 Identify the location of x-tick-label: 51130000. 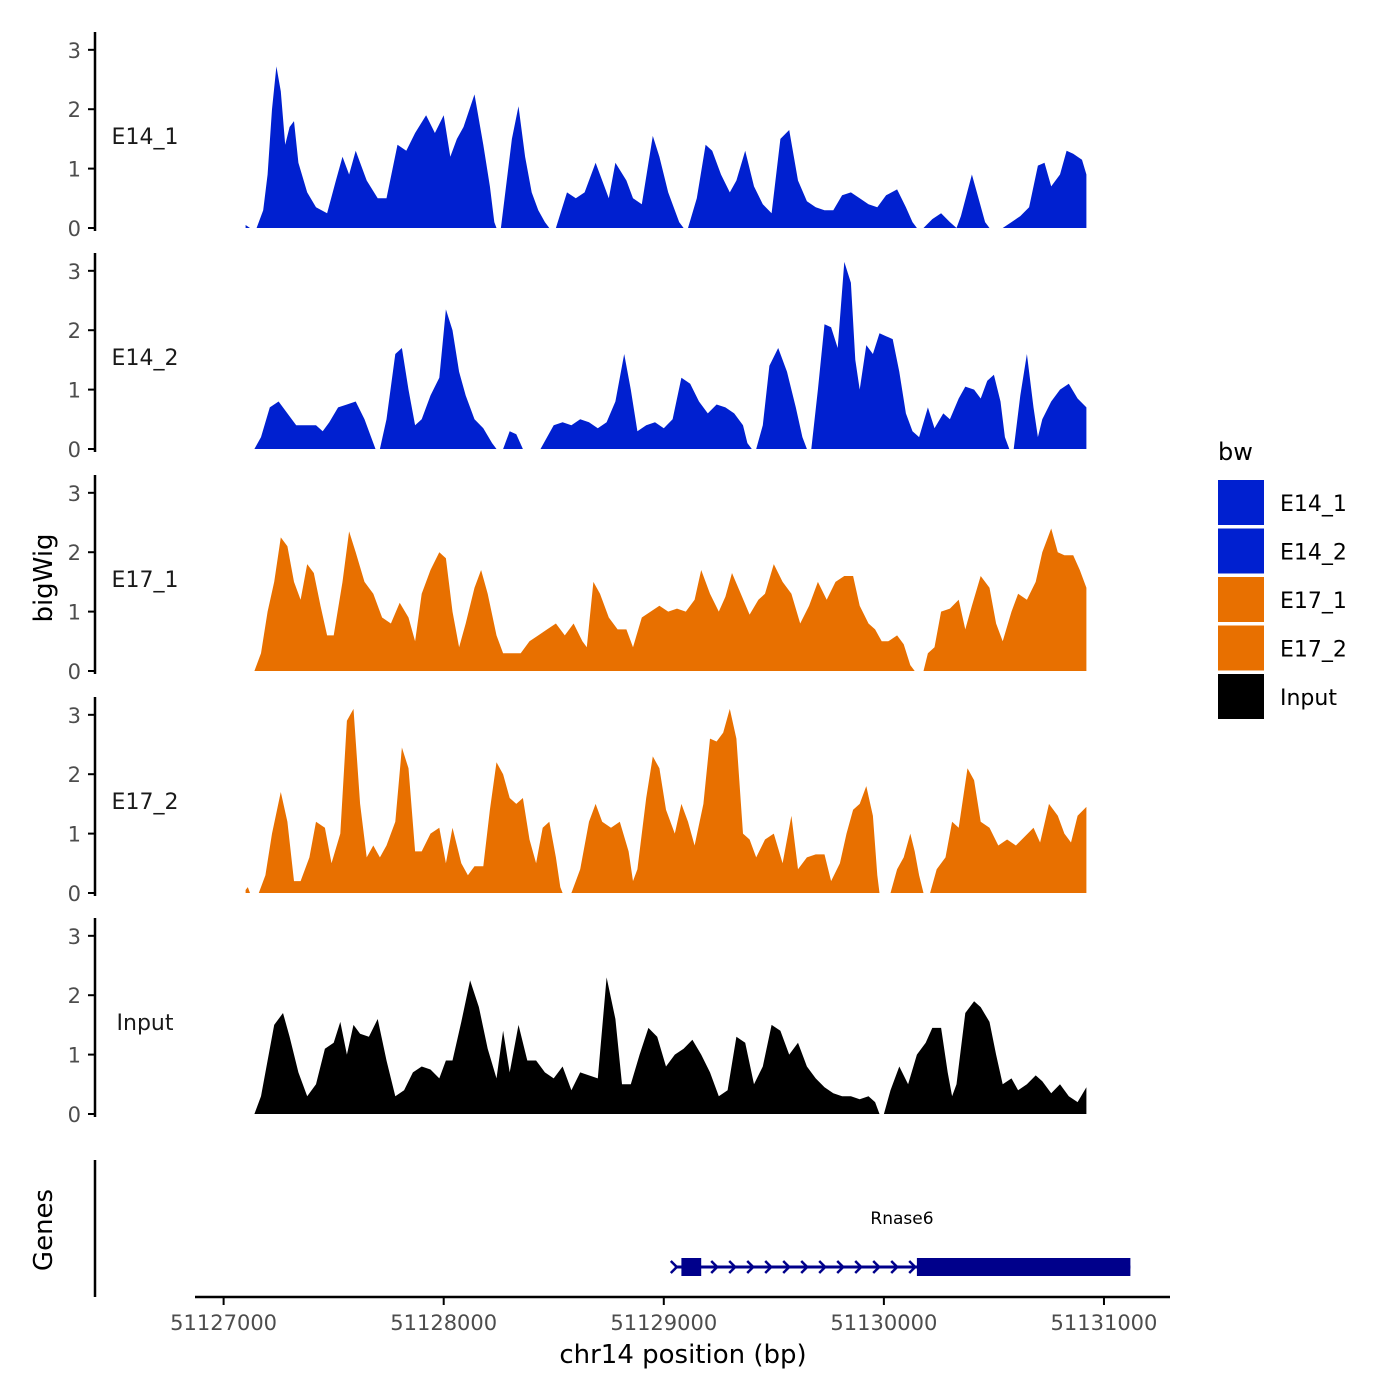
(883, 1323).